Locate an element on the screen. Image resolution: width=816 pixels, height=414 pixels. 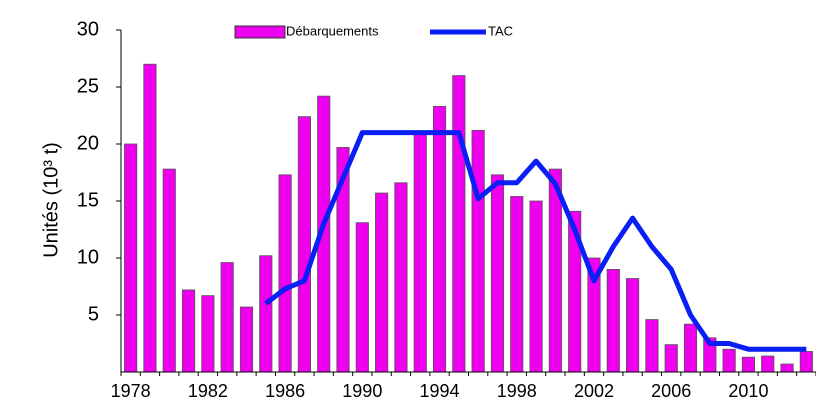
y-tick-label: 25 is located at coordinates (88, 86).